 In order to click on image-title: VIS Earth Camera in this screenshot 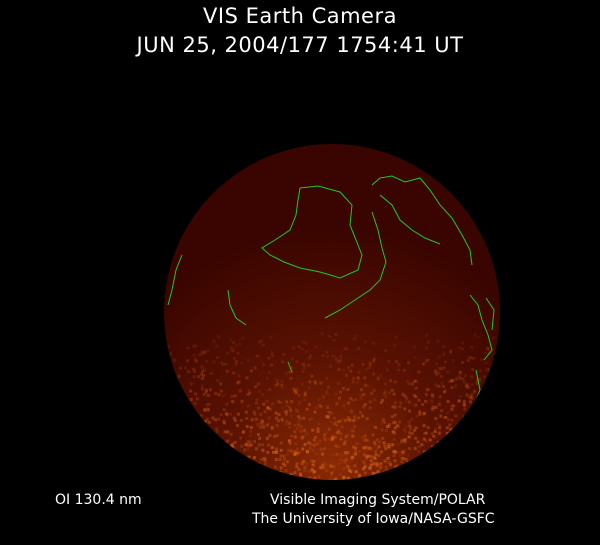, I will do `click(300, 16)`.